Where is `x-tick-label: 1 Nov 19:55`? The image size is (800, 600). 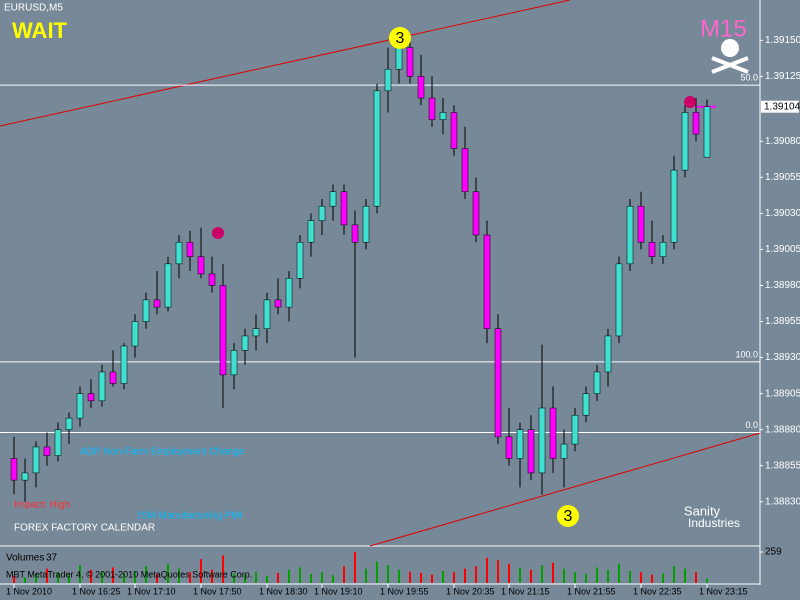 x-tick-label: 1 Nov 19:55 is located at coordinates (404, 591).